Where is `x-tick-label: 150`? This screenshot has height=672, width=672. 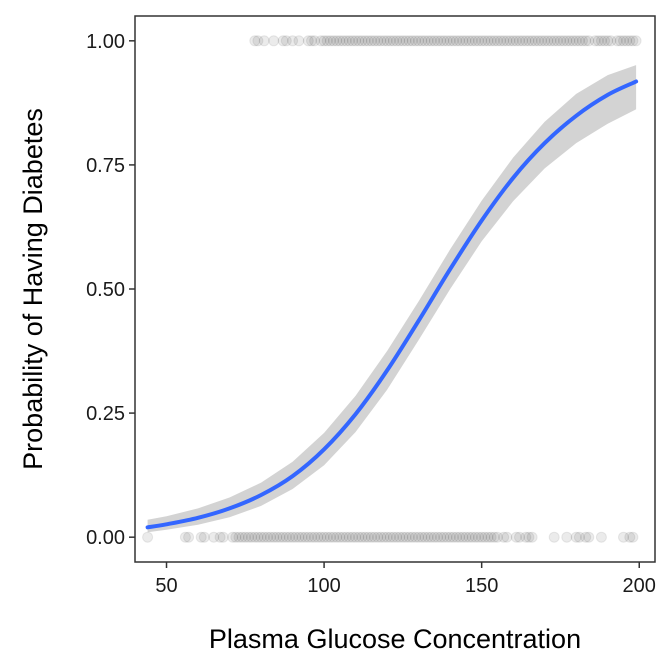
x-tick-label: 150 is located at coordinates (481, 586).